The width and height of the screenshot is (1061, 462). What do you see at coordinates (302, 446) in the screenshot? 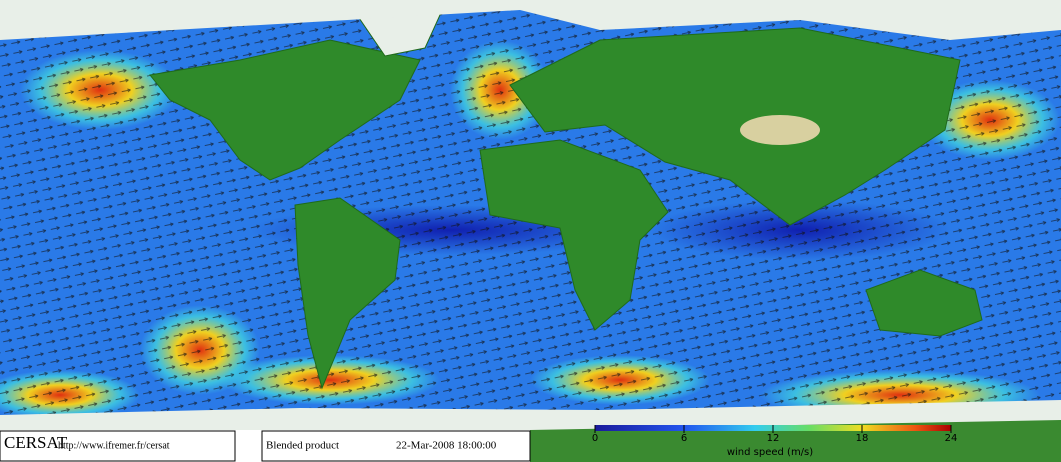
I see `product-name: Blended product` at bounding box center [302, 446].